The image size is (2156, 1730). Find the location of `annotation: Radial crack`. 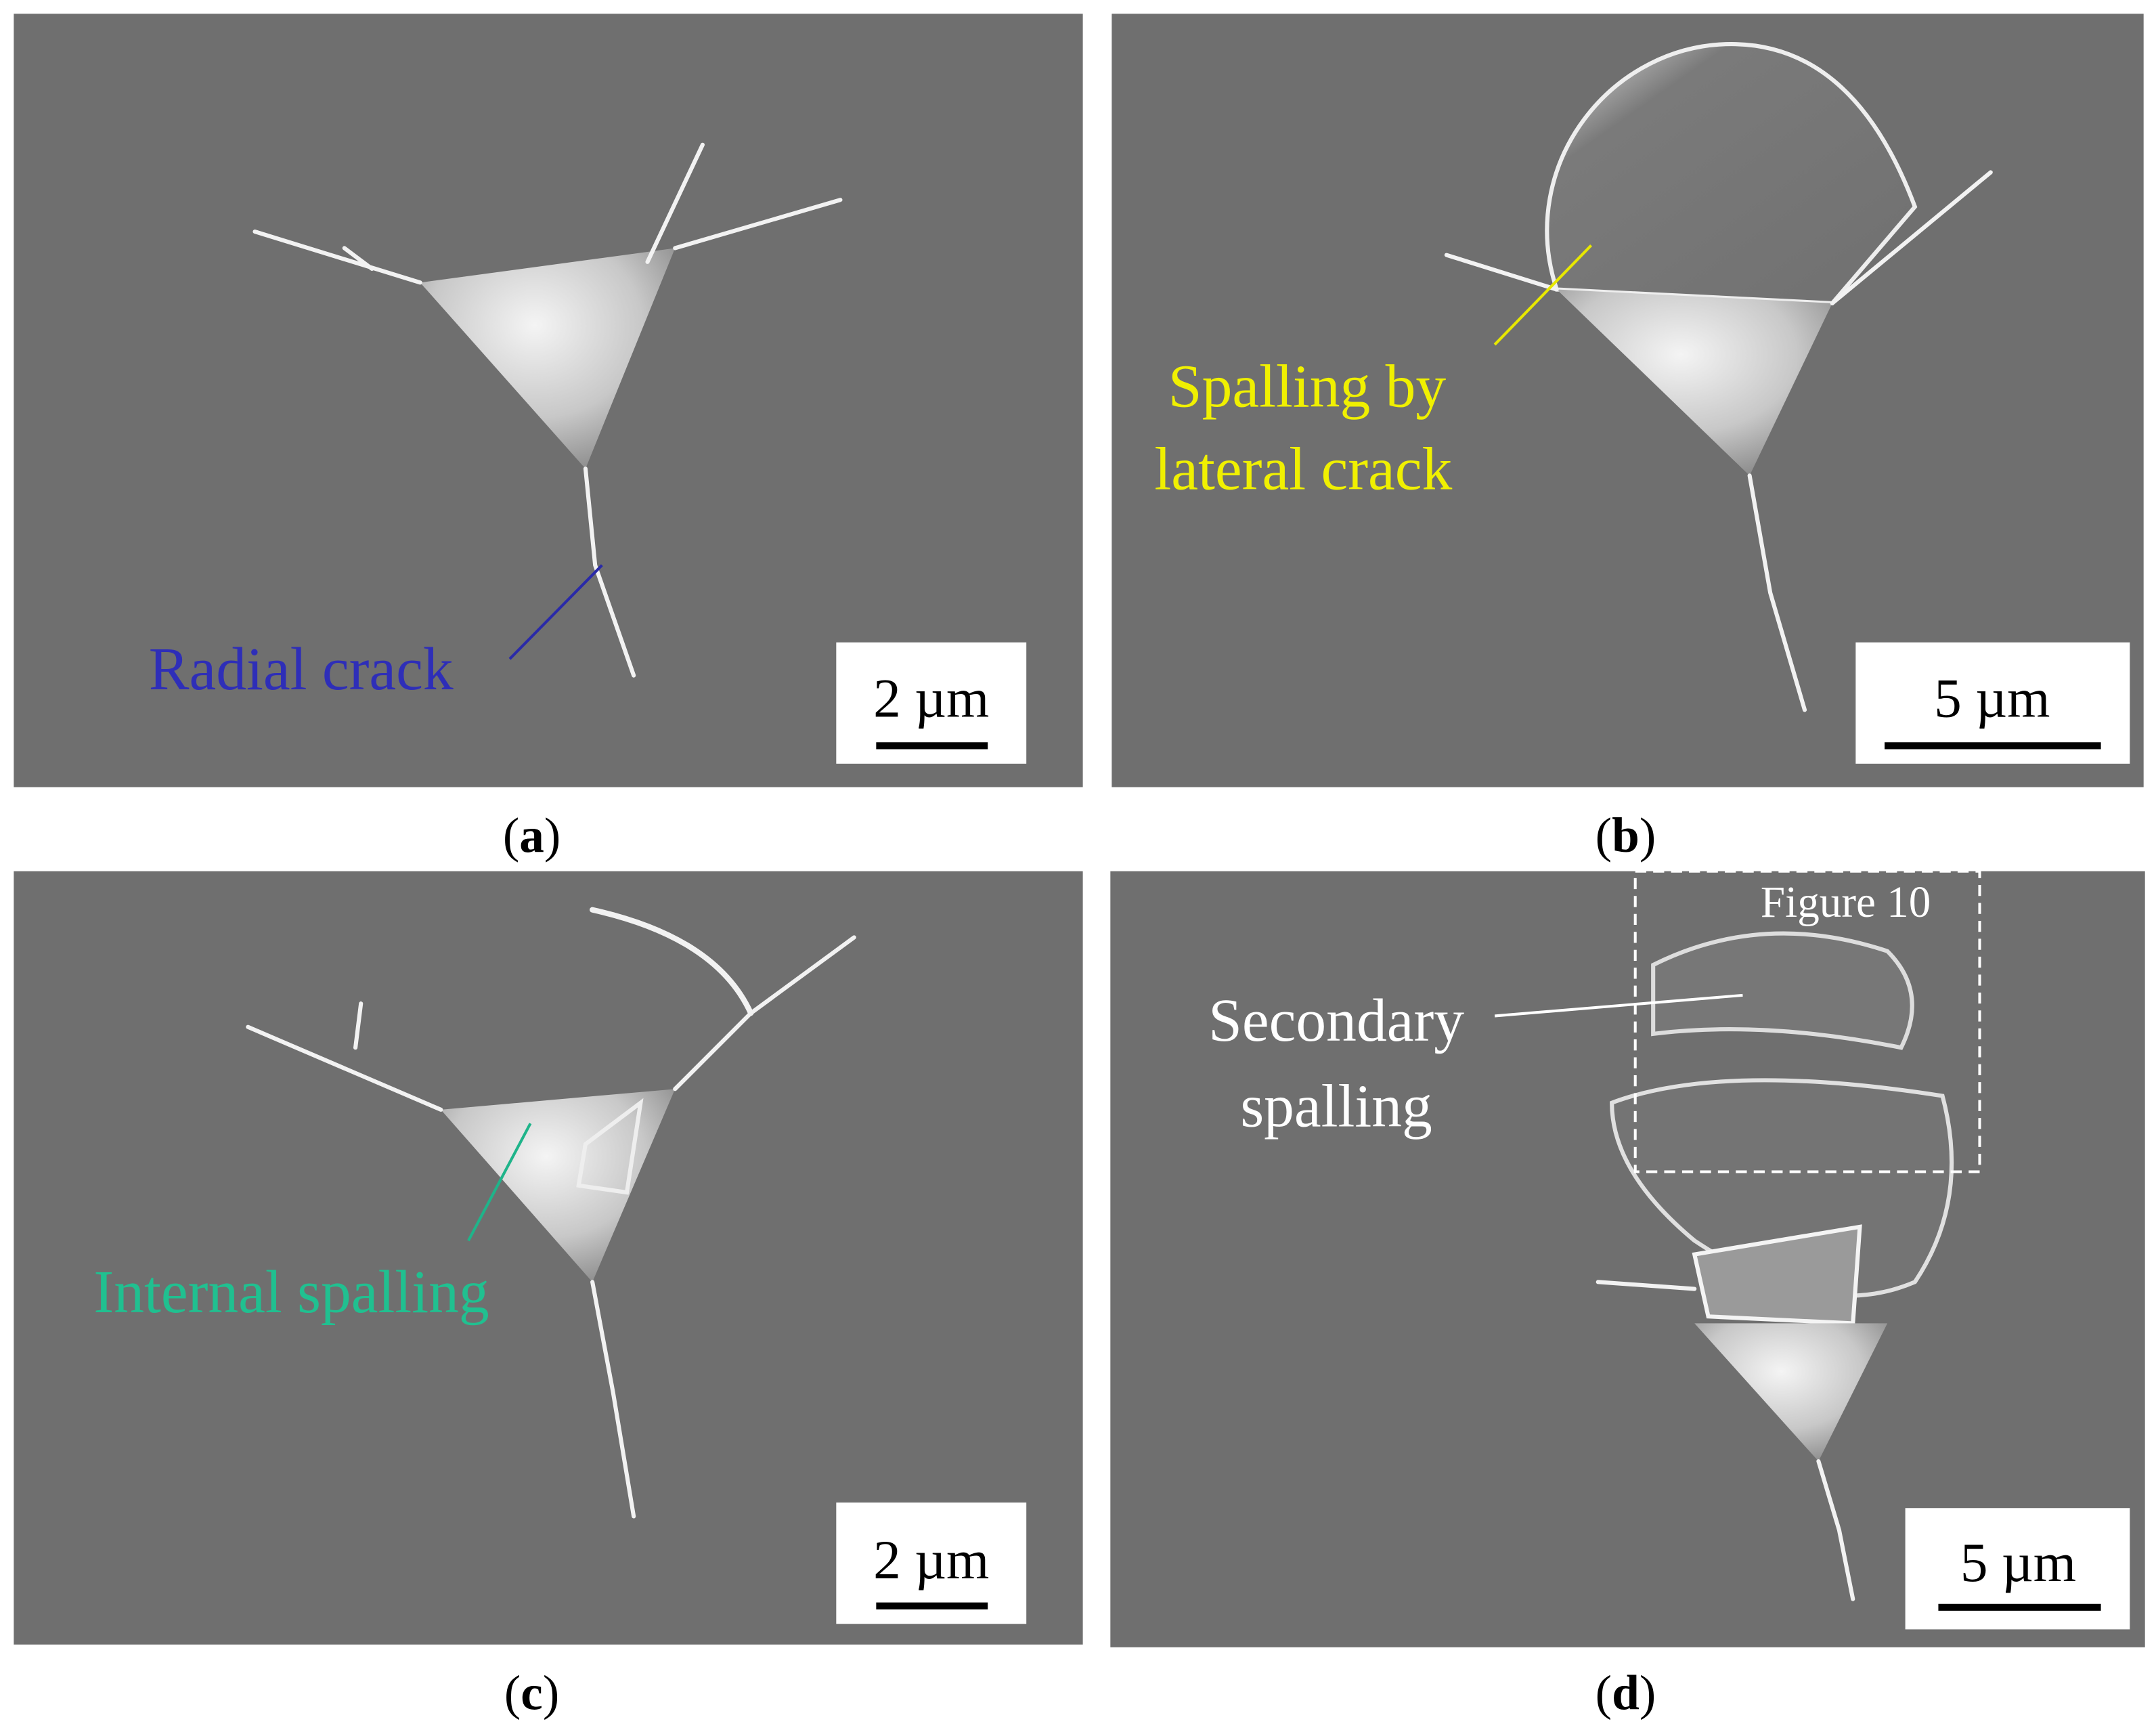

annotation: Radial crack is located at coordinates (301, 669).